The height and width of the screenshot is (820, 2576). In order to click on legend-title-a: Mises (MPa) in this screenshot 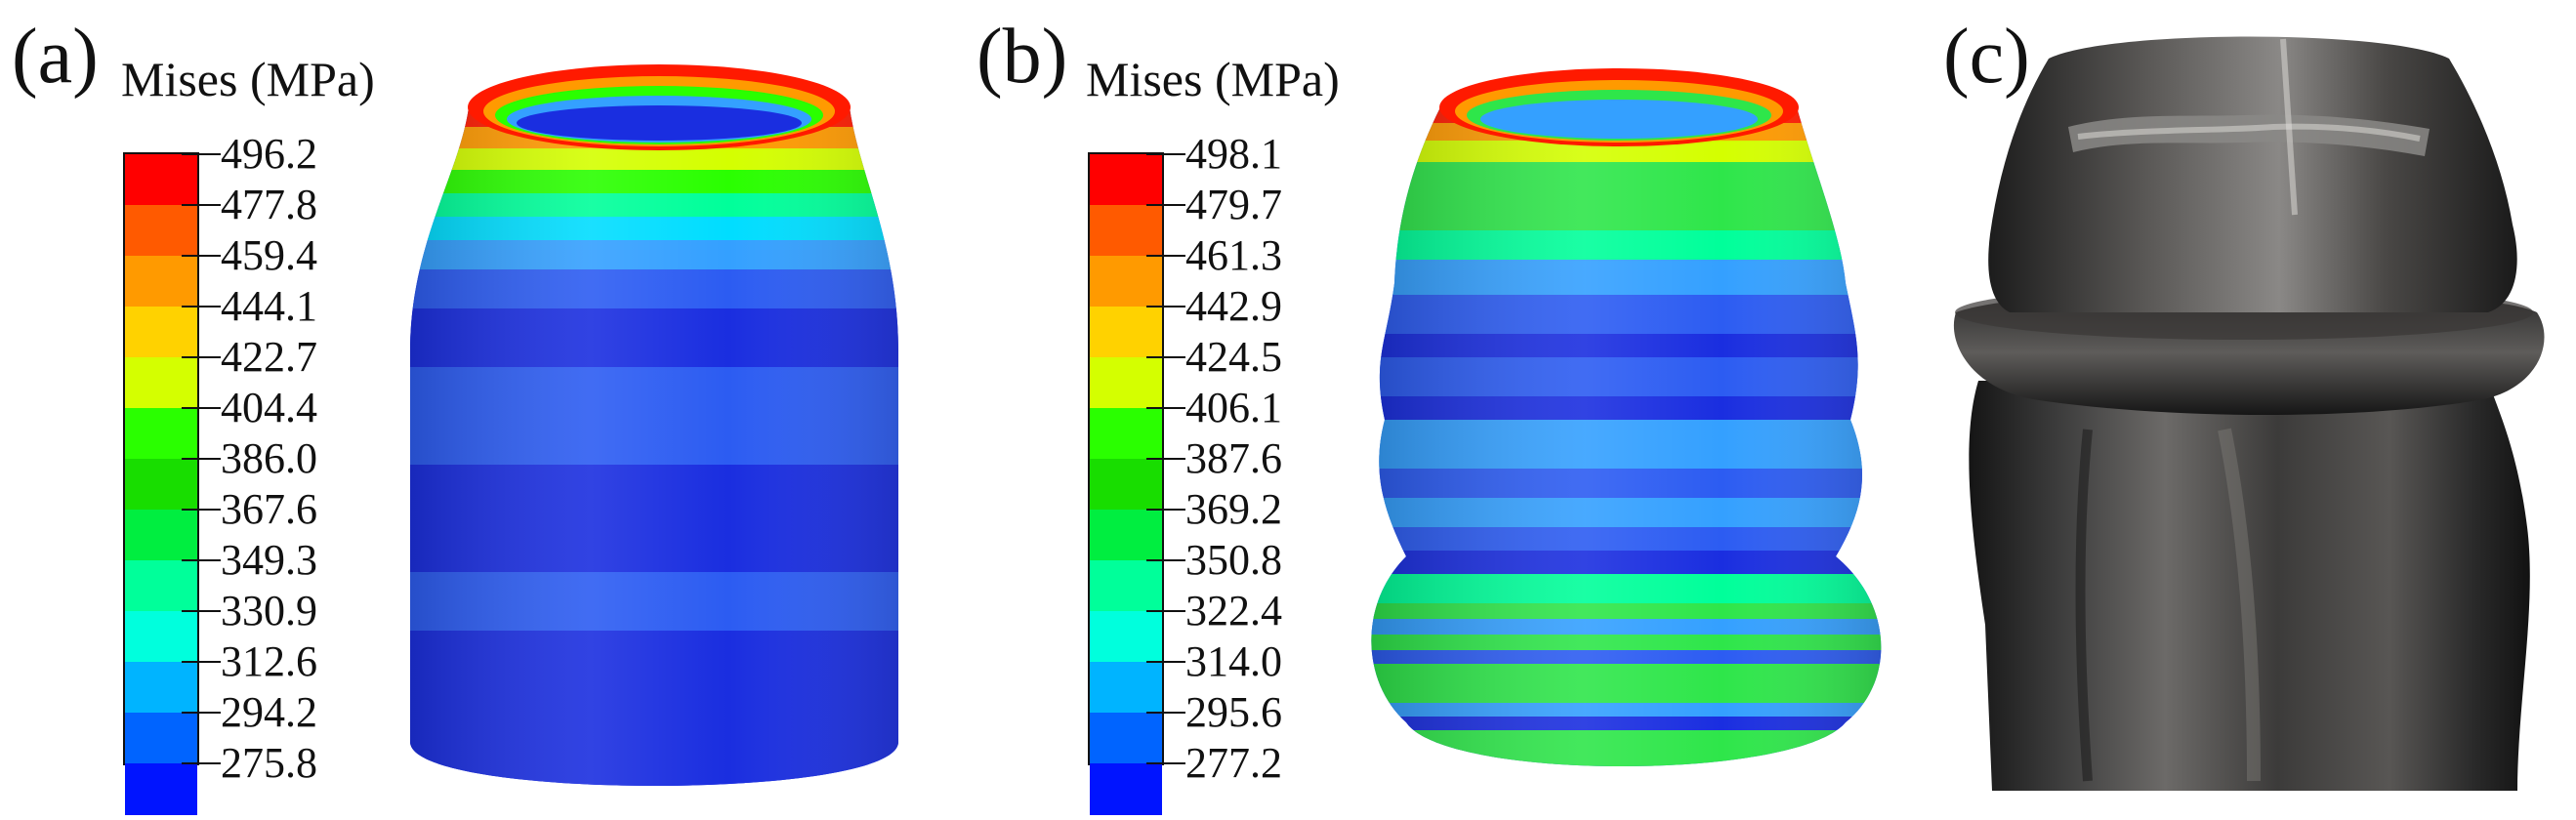, I will do `click(248, 79)`.